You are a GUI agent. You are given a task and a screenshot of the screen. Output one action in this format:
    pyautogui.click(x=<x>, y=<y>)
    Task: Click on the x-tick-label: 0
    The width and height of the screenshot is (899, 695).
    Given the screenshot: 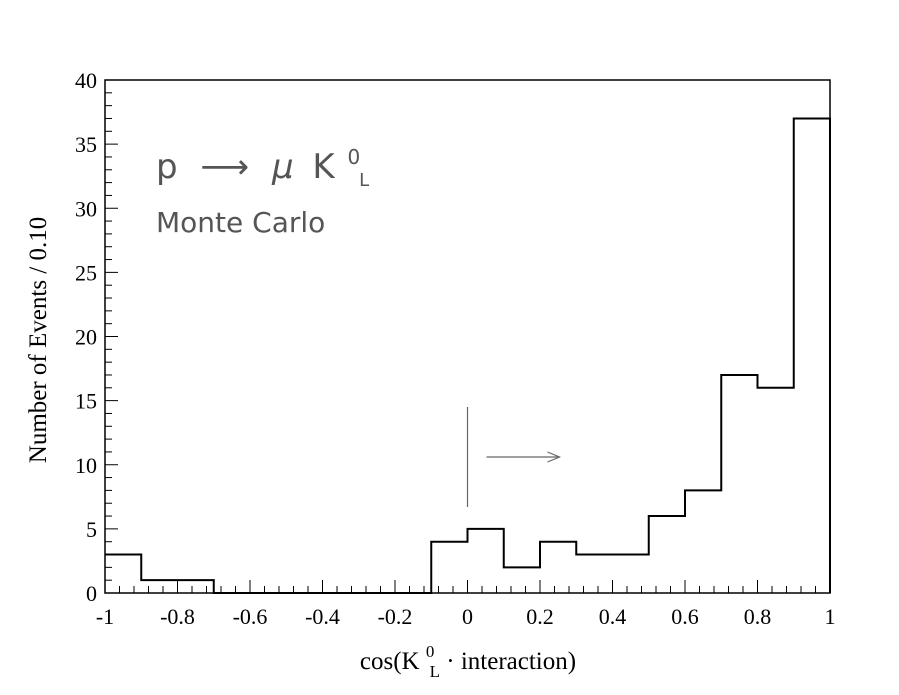 What is the action you would take?
    pyautogui.click(x=467, y=616)
    